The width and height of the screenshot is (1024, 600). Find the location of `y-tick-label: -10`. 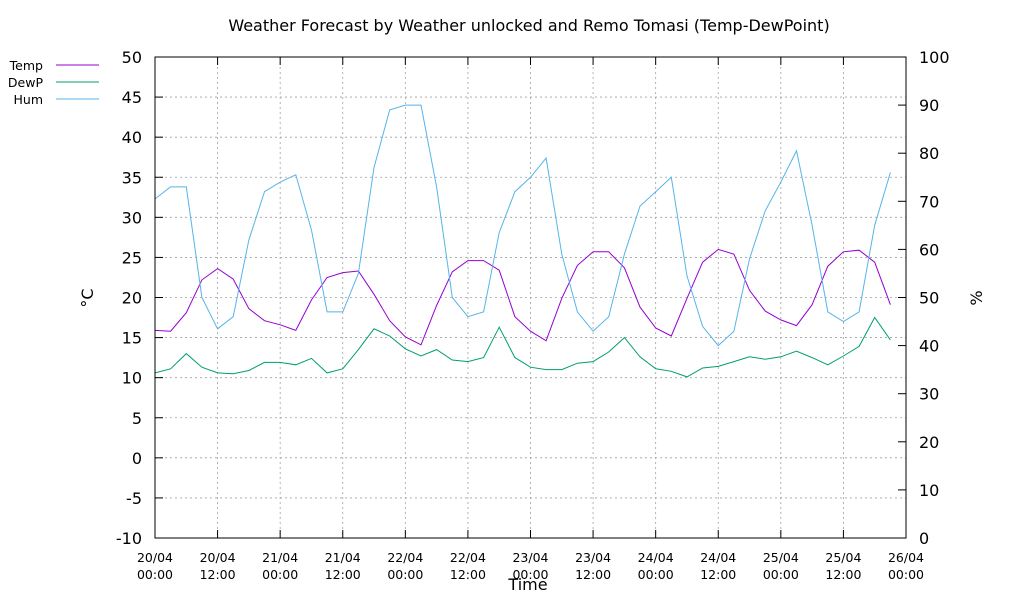

y-tick-label: -10 is located at coordinates (129, 538).